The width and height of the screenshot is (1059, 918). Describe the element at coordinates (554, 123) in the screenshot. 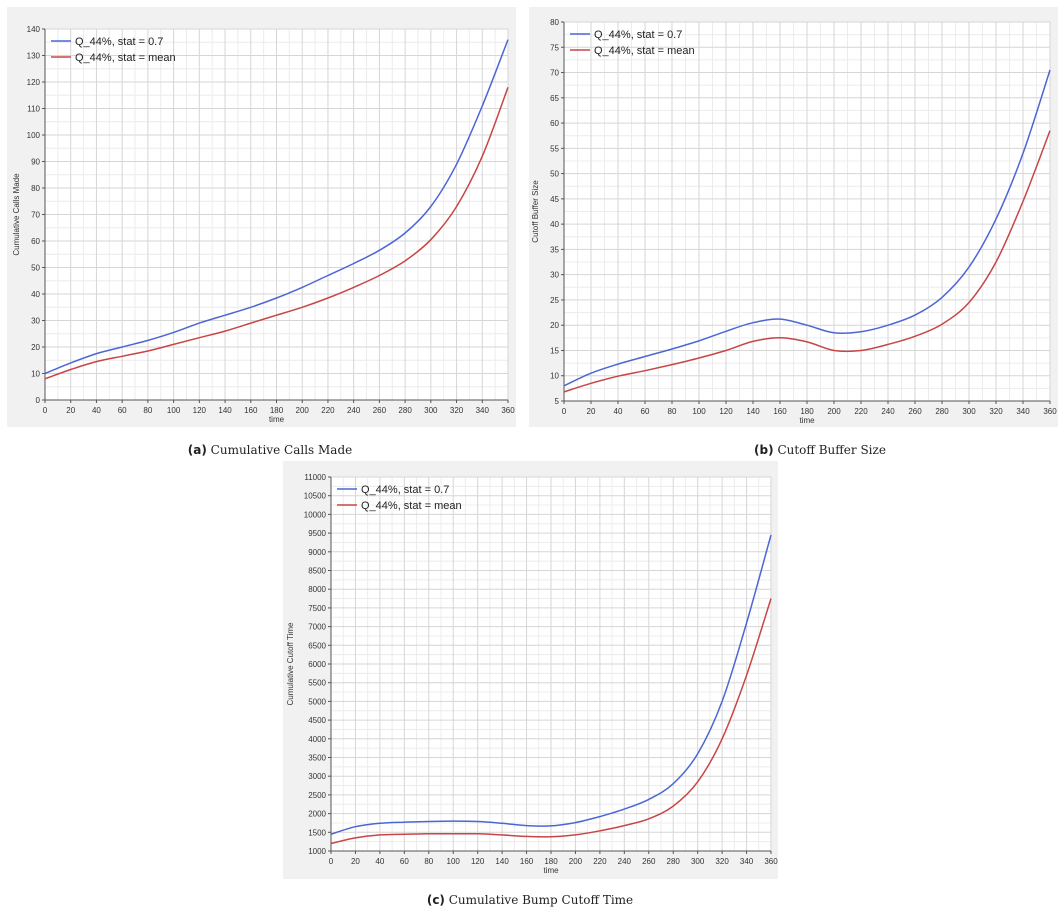

I see `chart-b-y-tick-label: 60` at that location.